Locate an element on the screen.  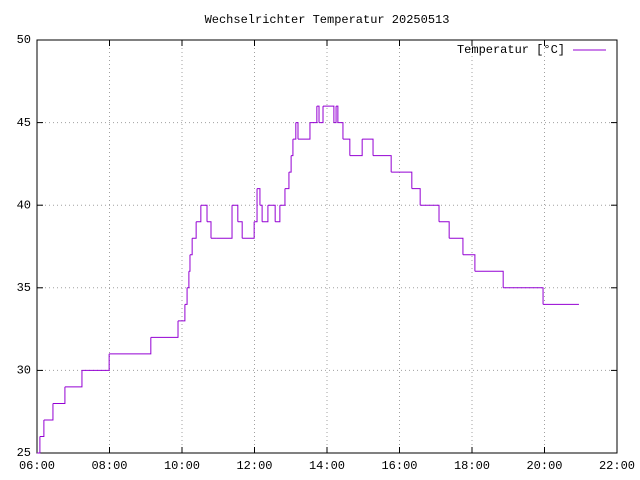
y-tick-label: 25 is located at coordinates (24, 453).